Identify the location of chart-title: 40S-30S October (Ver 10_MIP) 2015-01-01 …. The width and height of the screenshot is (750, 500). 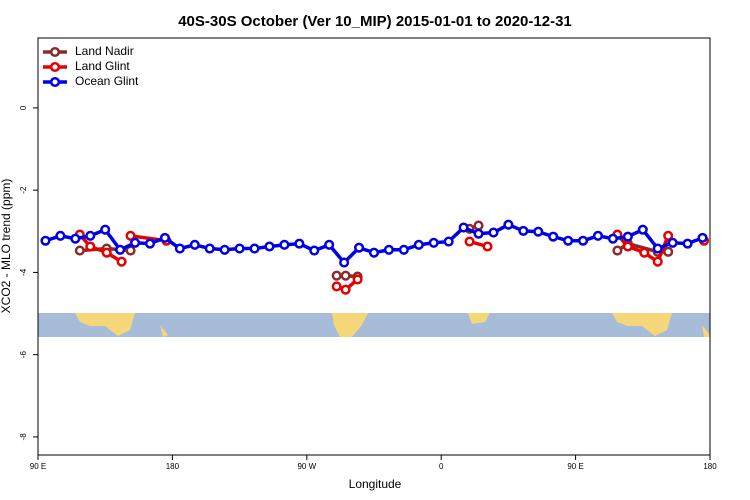
(375, 21).